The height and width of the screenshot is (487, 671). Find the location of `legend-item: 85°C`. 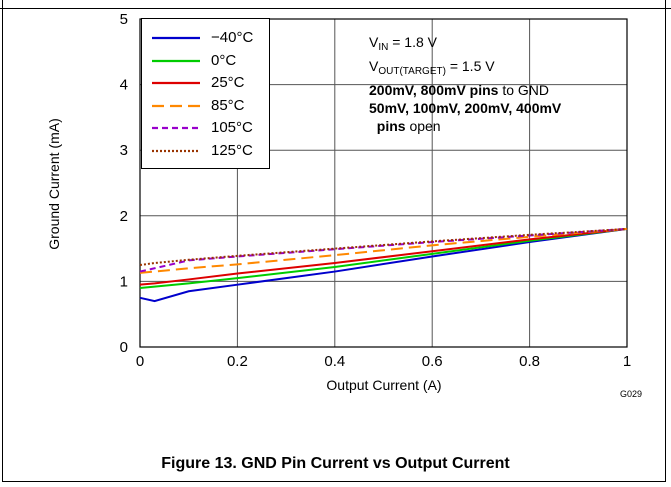

legend-item: 85°C is located at coordinates (205, 105).